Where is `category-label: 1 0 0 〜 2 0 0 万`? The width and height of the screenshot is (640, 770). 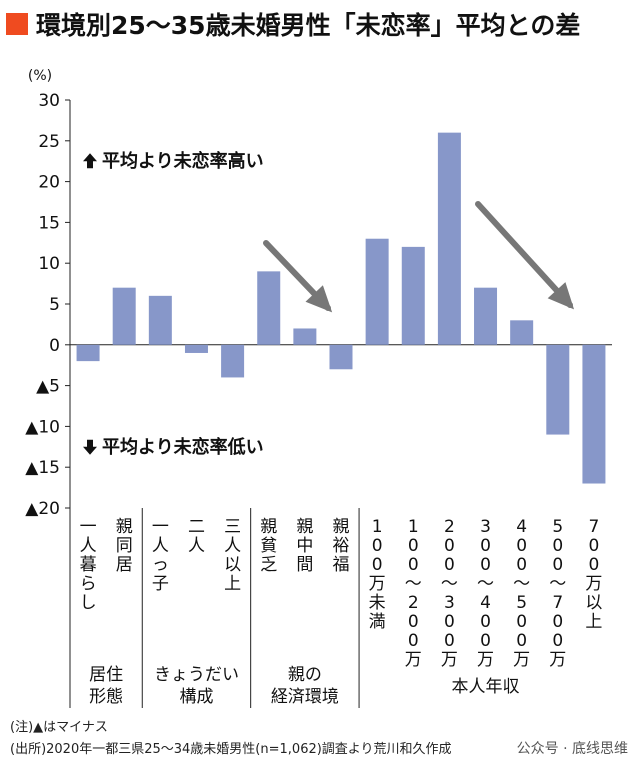 category-label: 1 0 0 〜 2 0 0 万 is located at coordinates (413, 593).